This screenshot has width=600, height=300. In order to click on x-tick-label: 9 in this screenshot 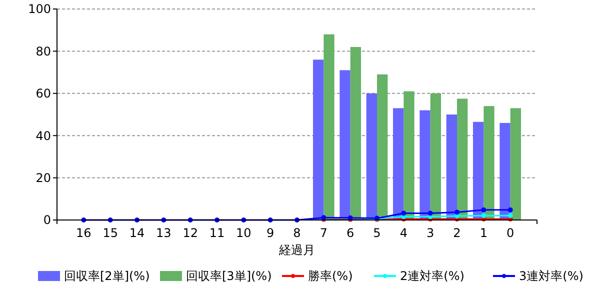, I will do `click(270, 233)`.